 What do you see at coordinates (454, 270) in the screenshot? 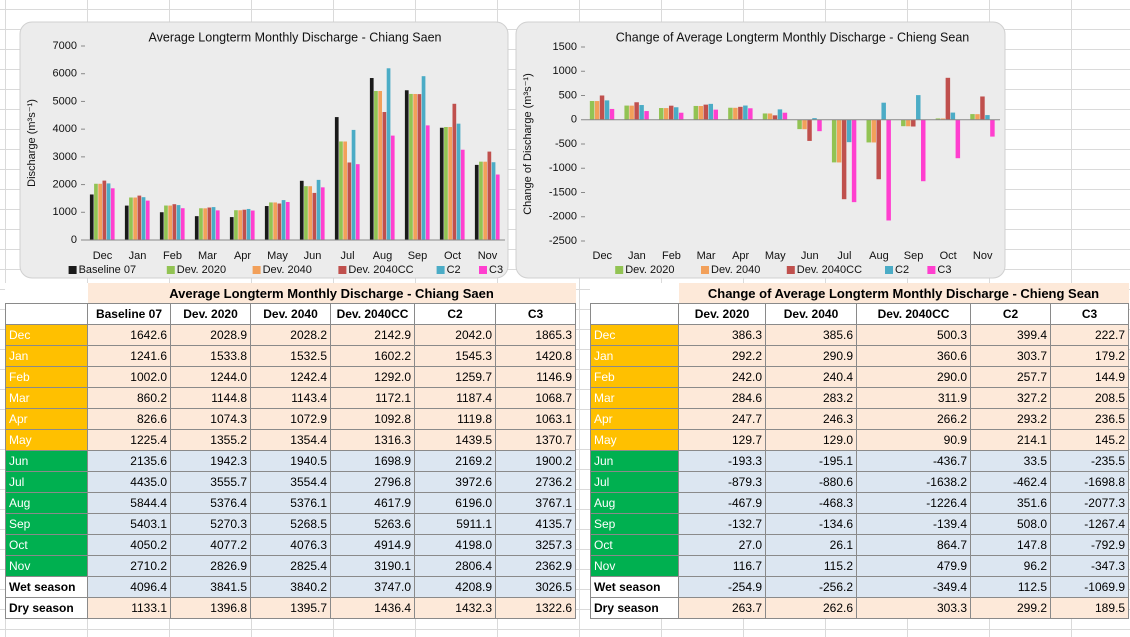
I see `legend-label: C2` at bounding box center [454, 270].